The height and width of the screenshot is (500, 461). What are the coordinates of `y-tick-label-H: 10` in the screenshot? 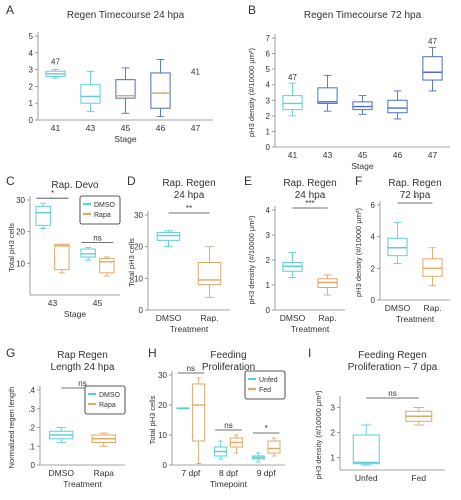 It's located at (162, 435).